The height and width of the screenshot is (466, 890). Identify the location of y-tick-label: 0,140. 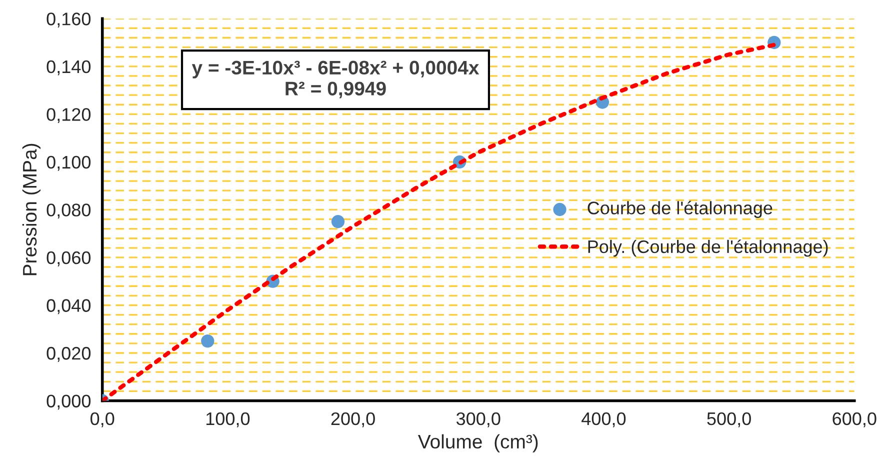
(68, 68).